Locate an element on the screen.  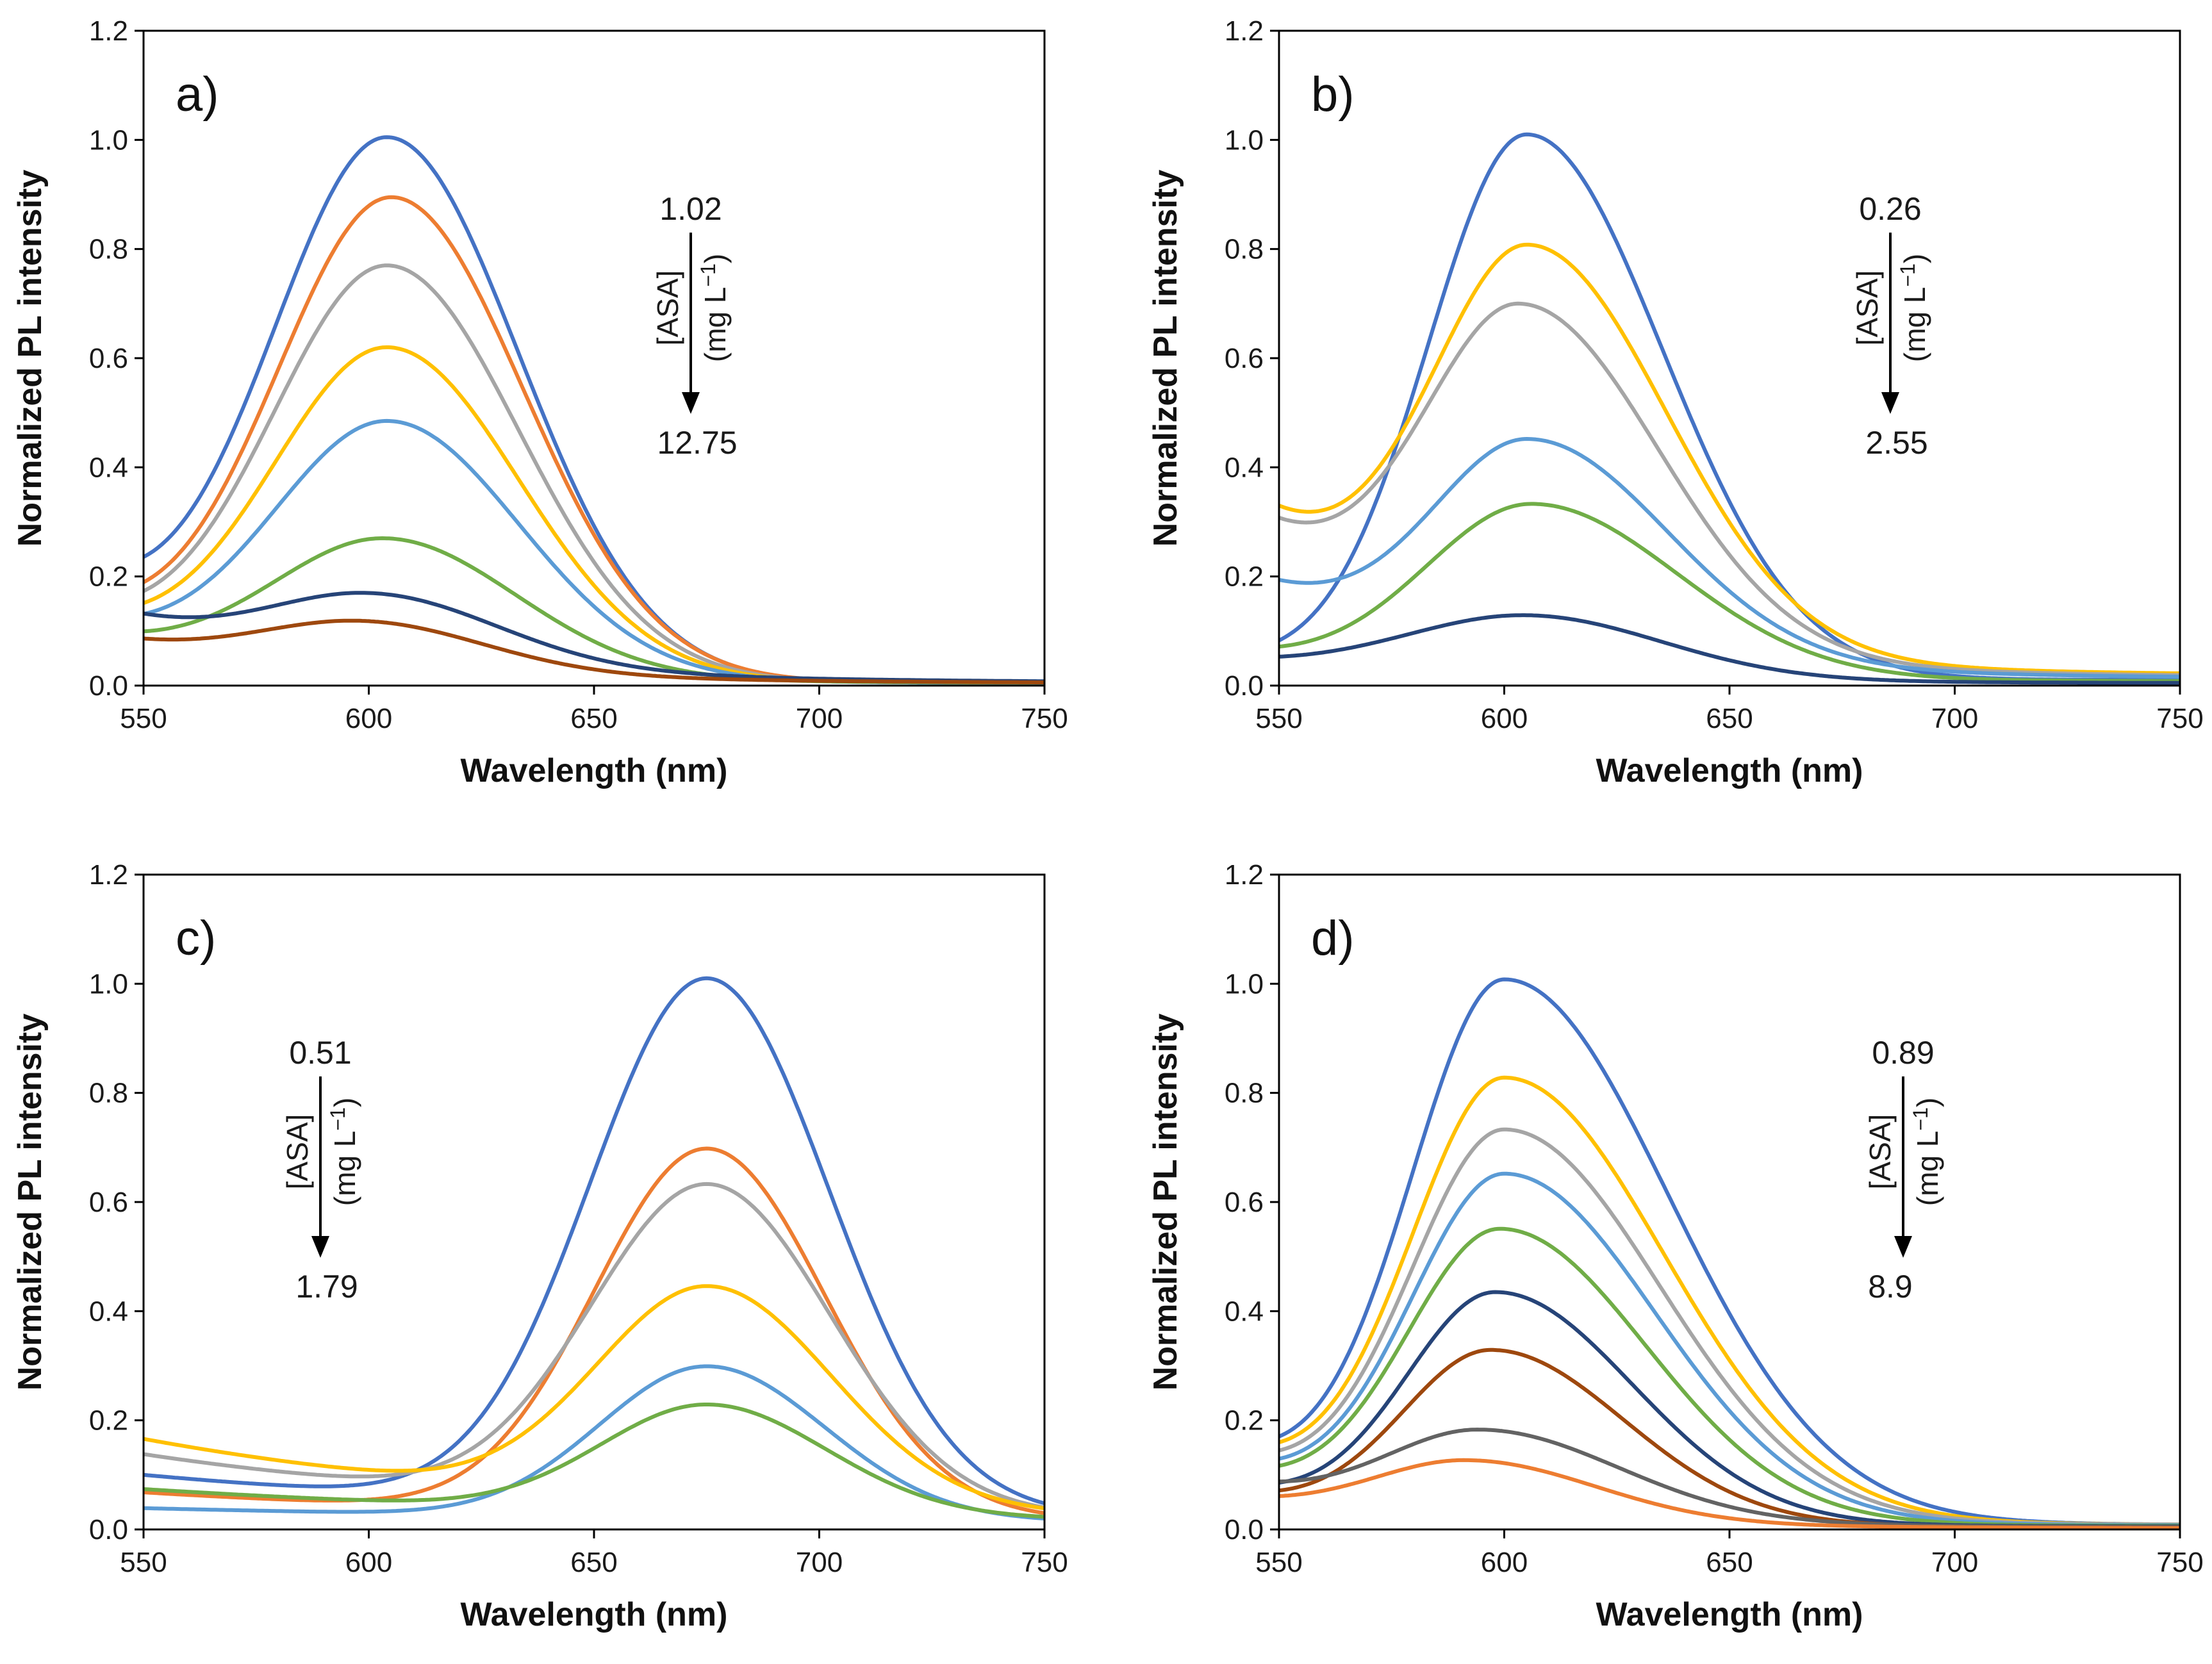
panel-label: d) is located at coordinates (1333, 938).